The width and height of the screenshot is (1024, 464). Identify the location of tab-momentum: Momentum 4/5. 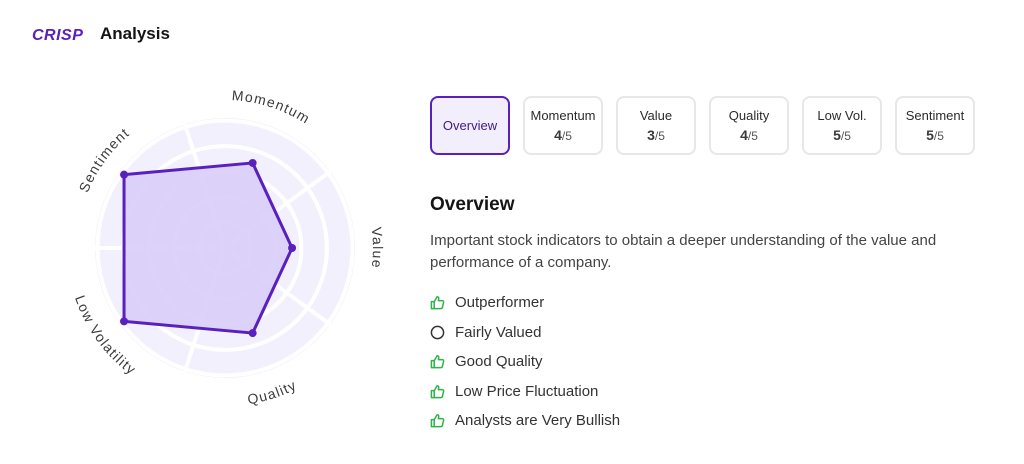
(563, 125).